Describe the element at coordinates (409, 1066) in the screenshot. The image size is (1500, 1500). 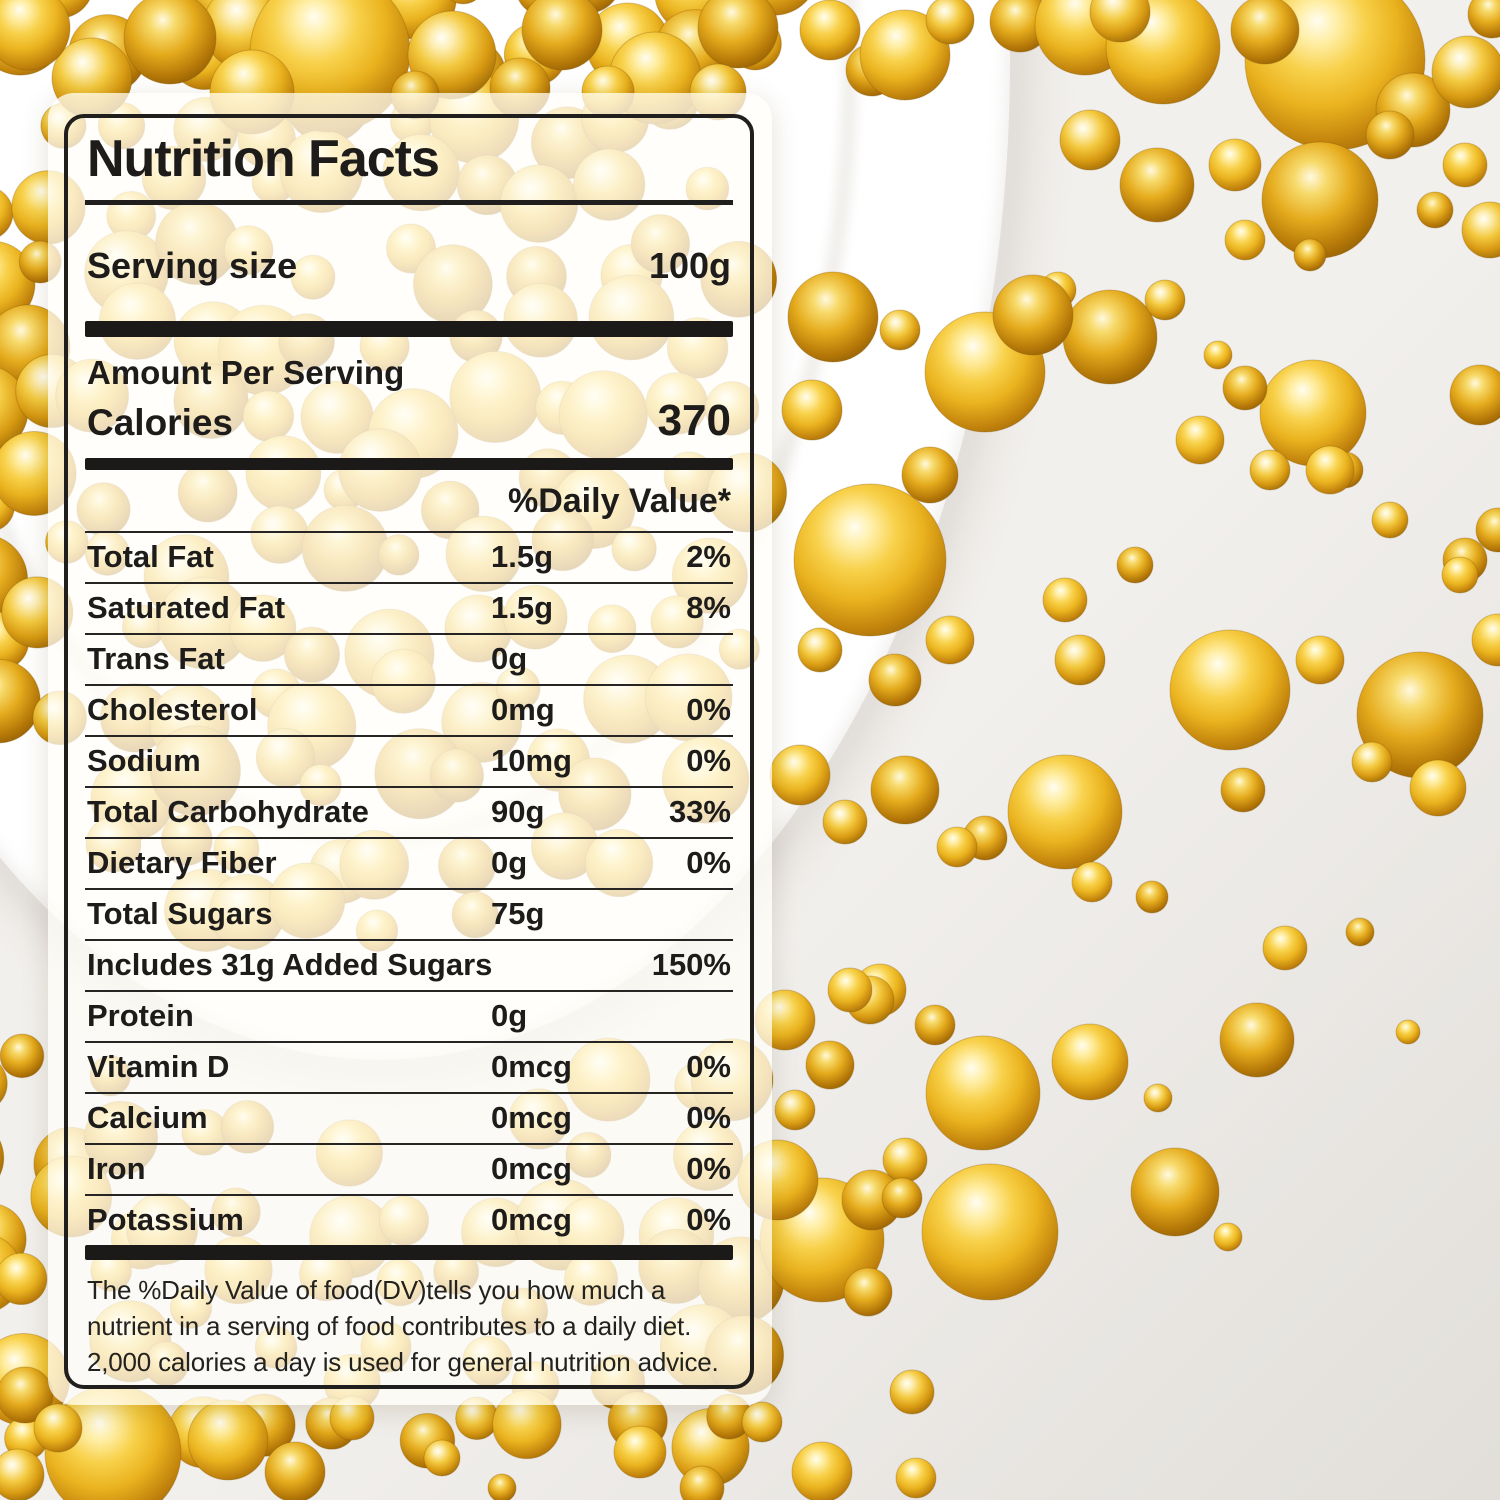
I see `table-row: Vitamin D 0mcg 0%` at that location.